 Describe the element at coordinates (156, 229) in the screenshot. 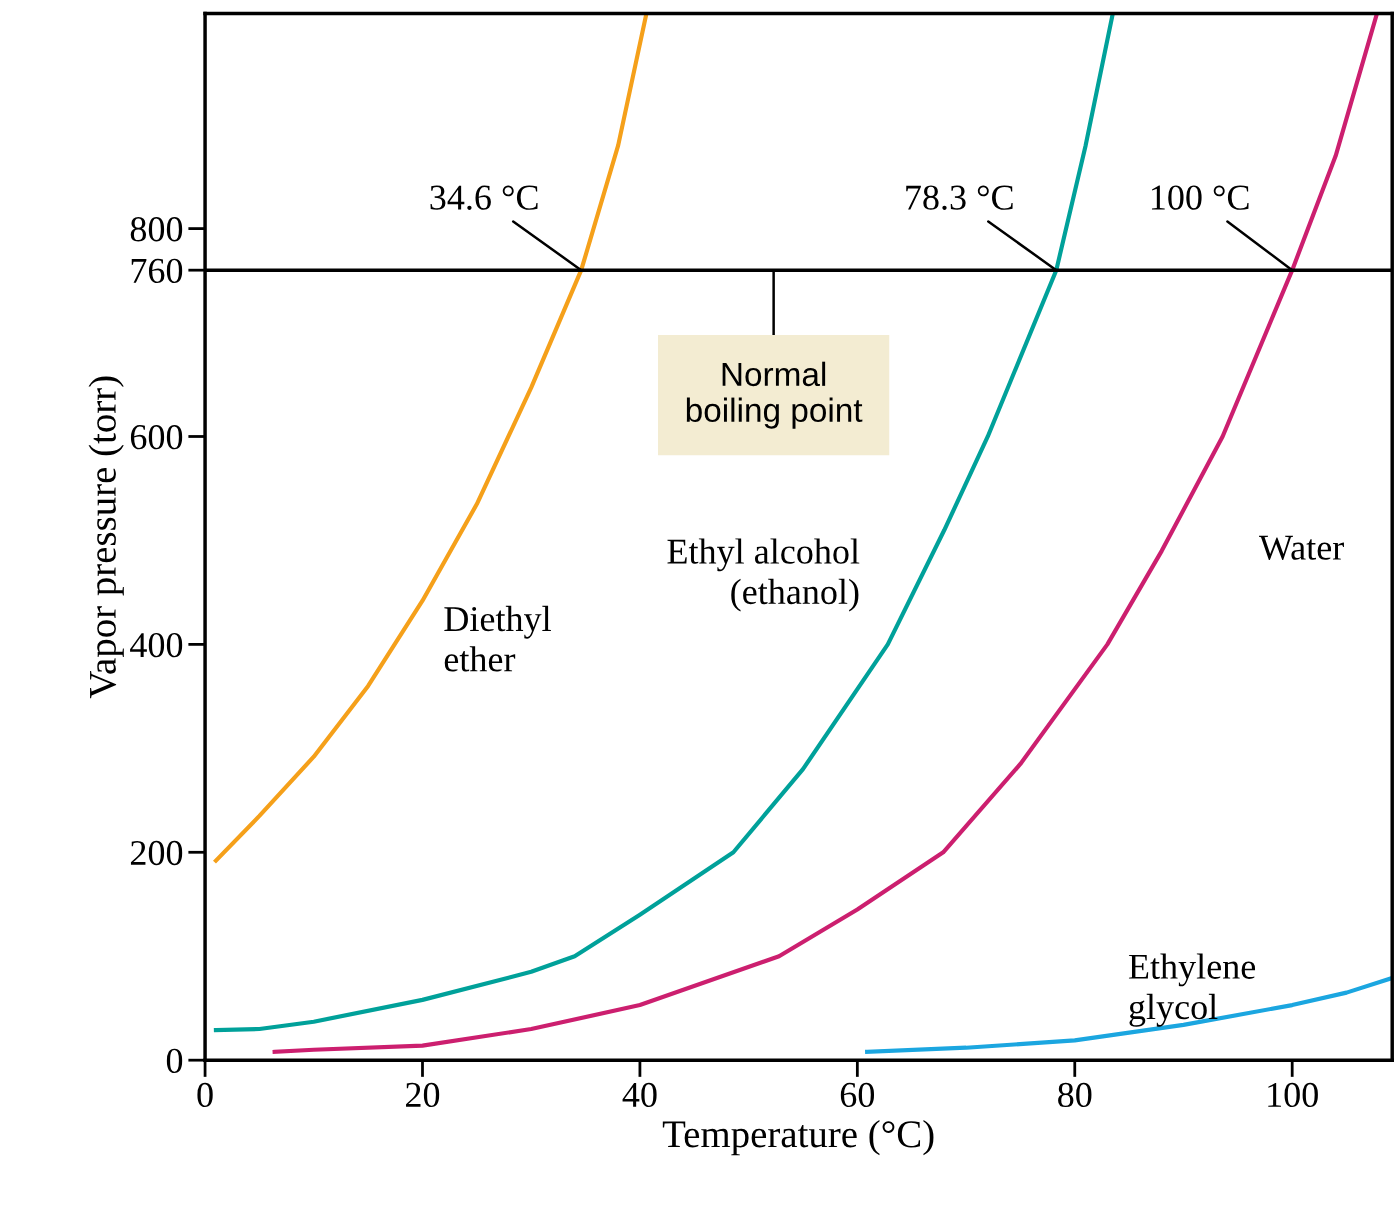

I see `y-tick-label: 800` at that location.